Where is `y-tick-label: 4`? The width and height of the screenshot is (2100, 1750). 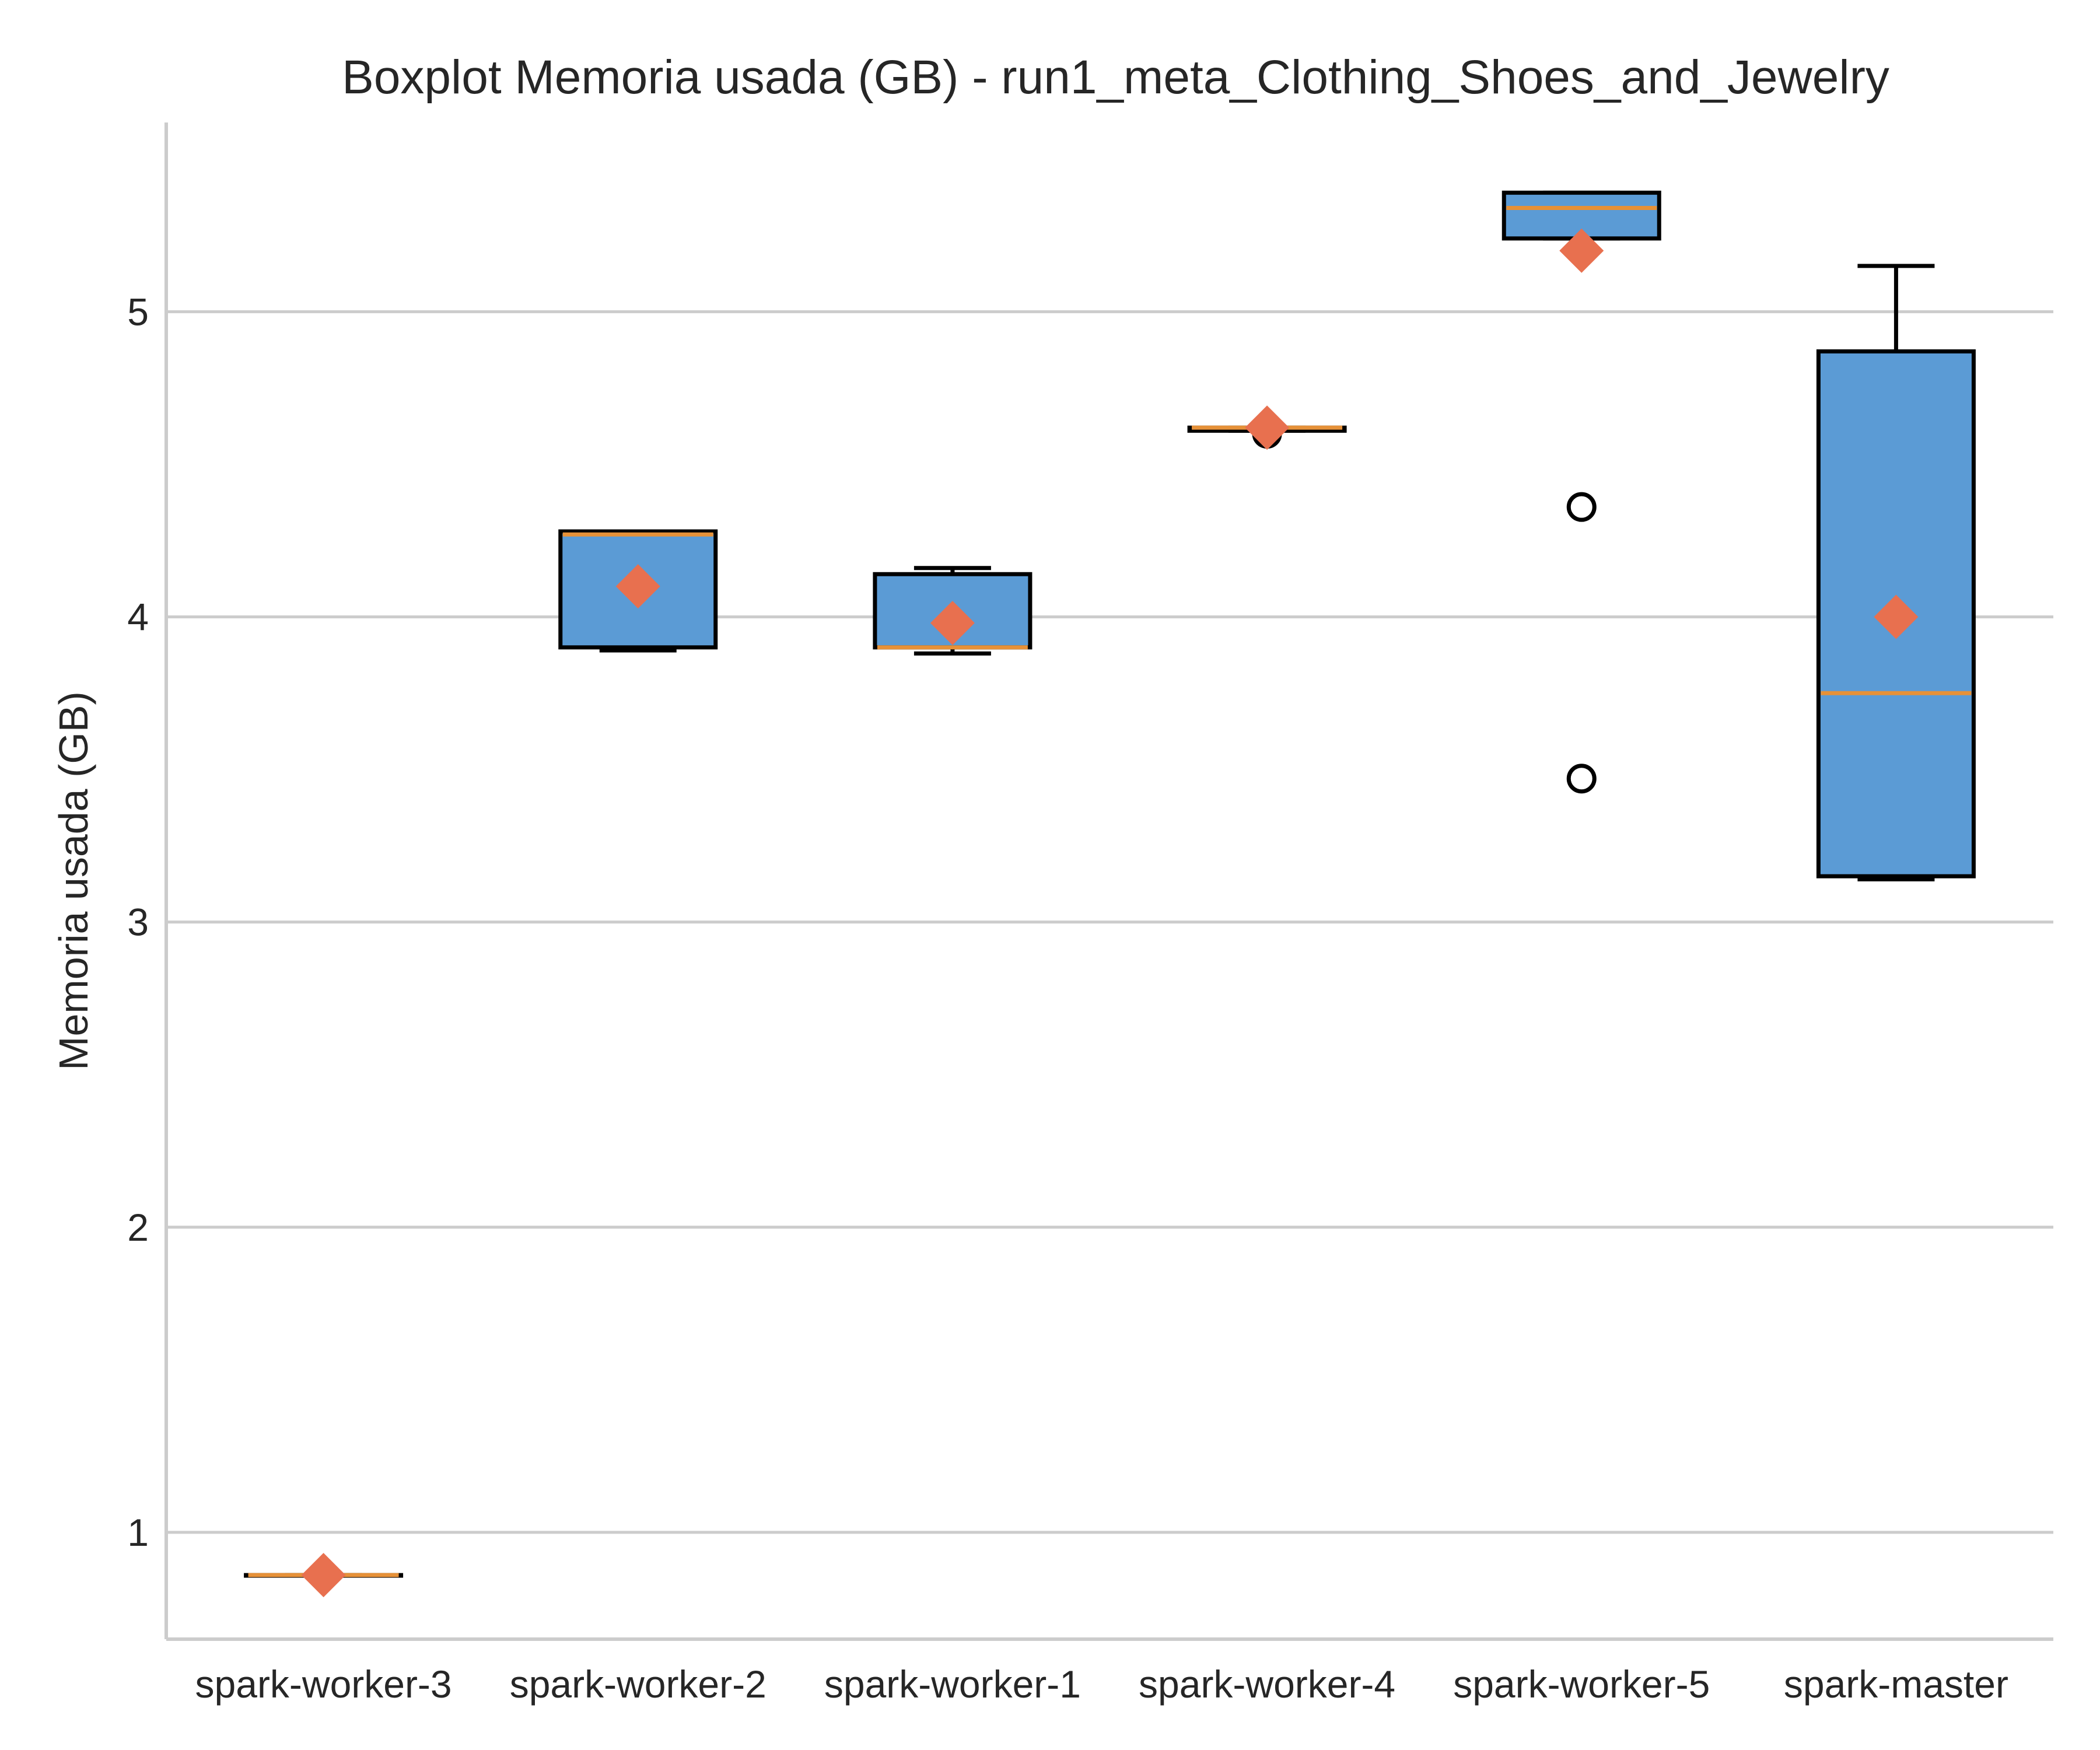 y-tick-label: 4 is located at coordinates (138, 617).